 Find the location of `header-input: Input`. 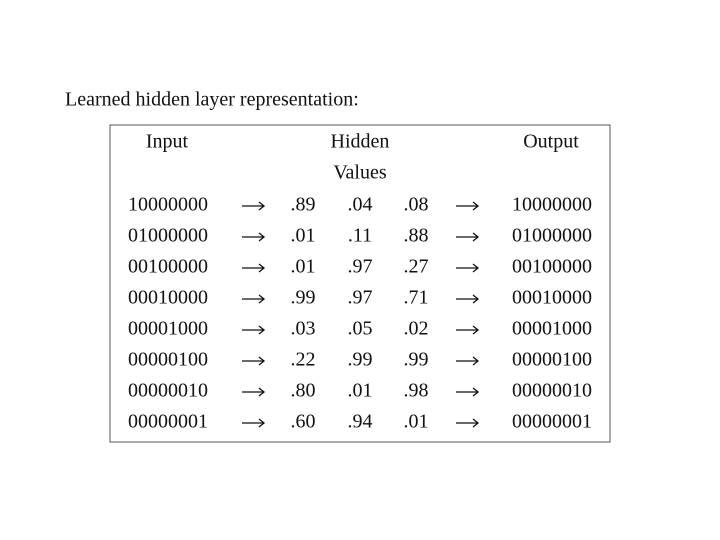

header-input: Input is located at coordinates (167, 142).